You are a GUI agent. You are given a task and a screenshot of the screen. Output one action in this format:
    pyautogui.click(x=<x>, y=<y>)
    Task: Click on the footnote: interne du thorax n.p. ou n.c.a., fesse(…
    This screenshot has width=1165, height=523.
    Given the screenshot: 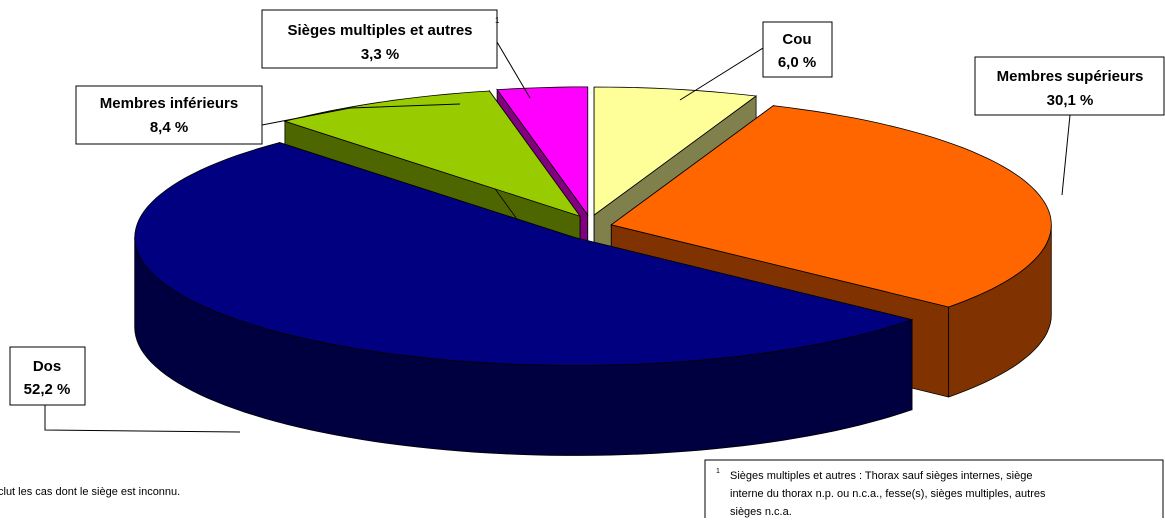 What is the action you would take?
    pyautogui.click(x=888, y=494)
    